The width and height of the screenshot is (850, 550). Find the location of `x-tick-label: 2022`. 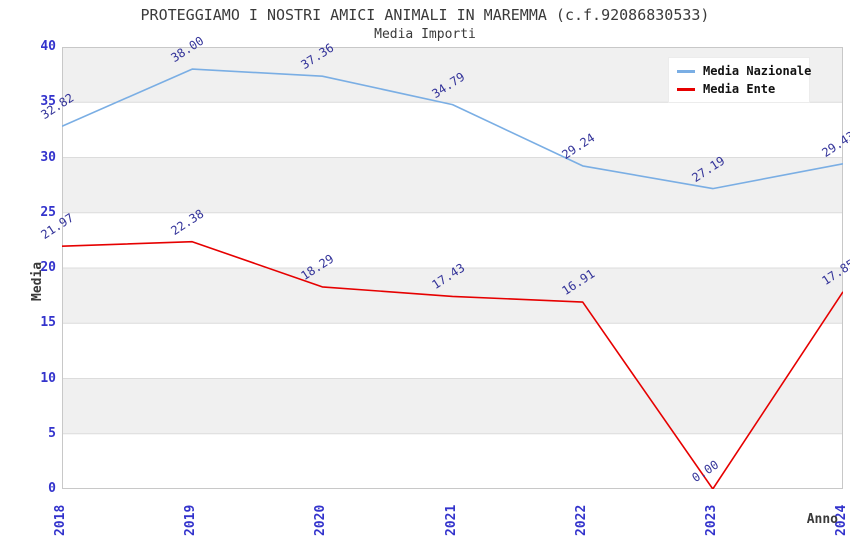

x-tick-label: 2022 is located at coordinates (581, 520).